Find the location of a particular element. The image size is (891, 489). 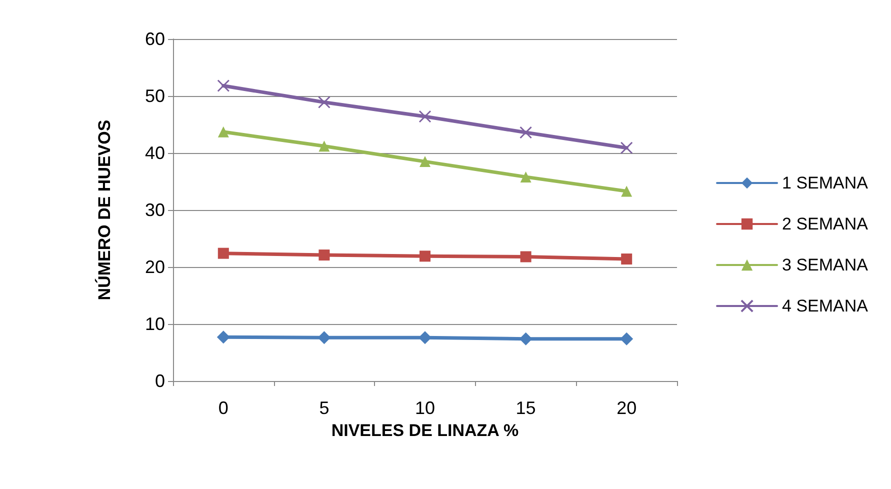

y-tick-label: 0 is located at coordinates (159, 381).